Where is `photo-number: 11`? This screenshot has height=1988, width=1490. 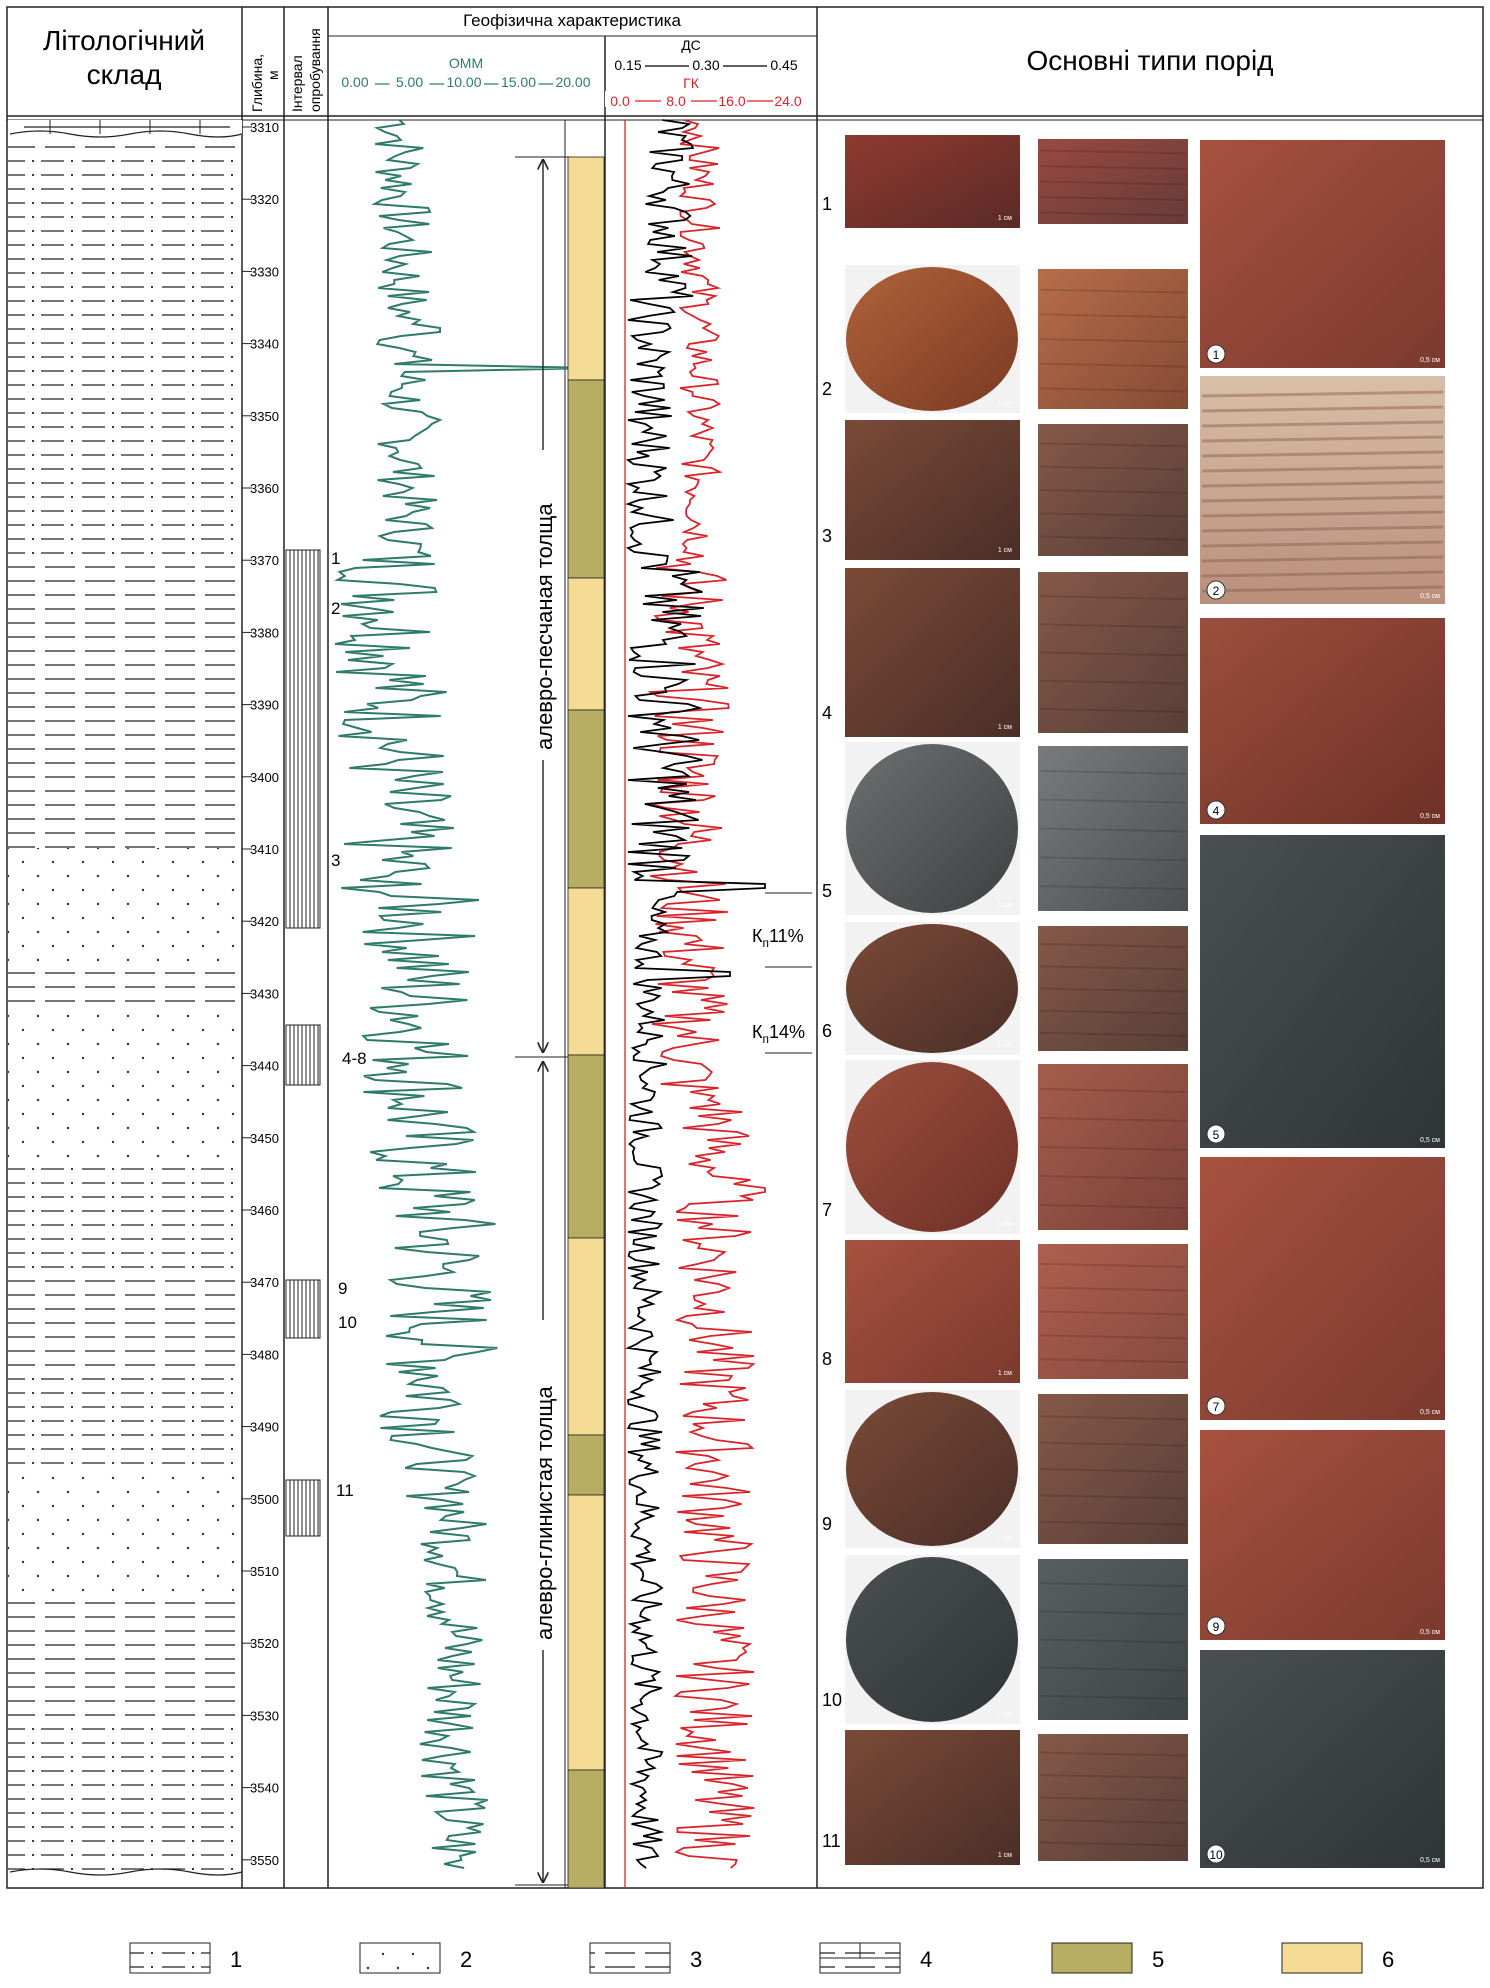
photo-number: 11 is located at coordinates (831, 1841).